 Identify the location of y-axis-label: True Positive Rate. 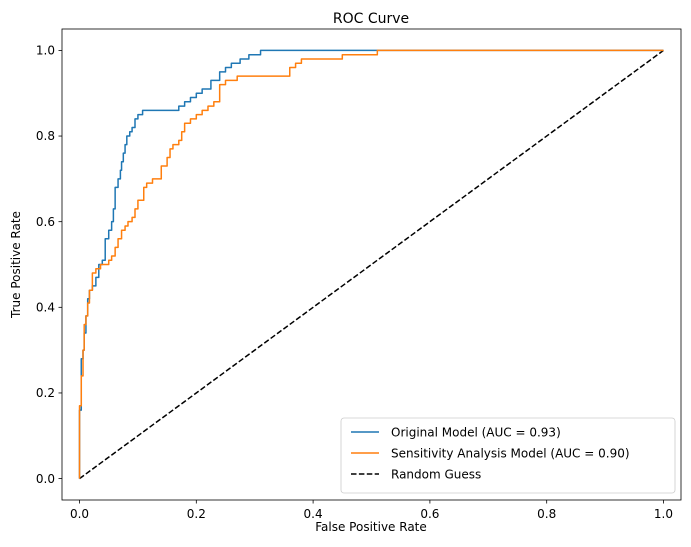
(16, 265).